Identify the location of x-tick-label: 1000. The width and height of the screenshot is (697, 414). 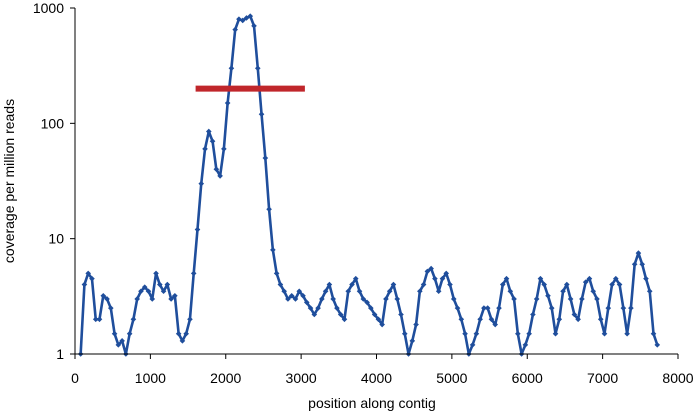
(150, 378).